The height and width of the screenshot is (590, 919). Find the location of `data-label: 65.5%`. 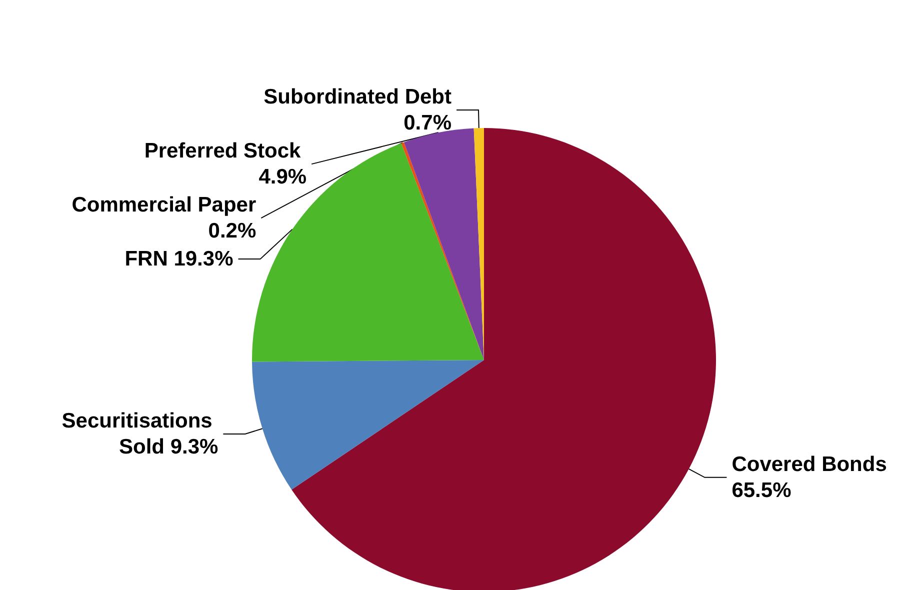

data-label: 65.5% is located at coordinates (762, 490).